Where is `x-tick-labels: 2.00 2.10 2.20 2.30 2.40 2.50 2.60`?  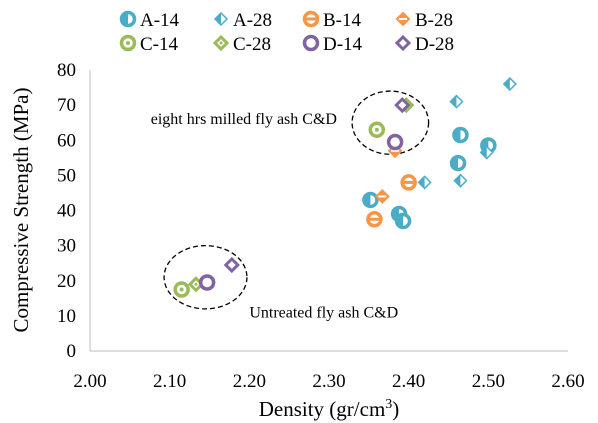
x-tick-labels: 2.00 2.10 2.20 2.30 2.40 2.50 2.60 is located at coordinates (328, 381).